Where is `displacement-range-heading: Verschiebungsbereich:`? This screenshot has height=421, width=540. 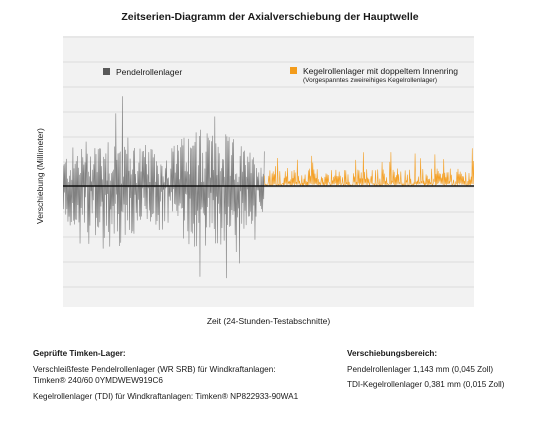 displacement-range-heading: Verschiebungsbereich: is located at coordinates (392, 353).